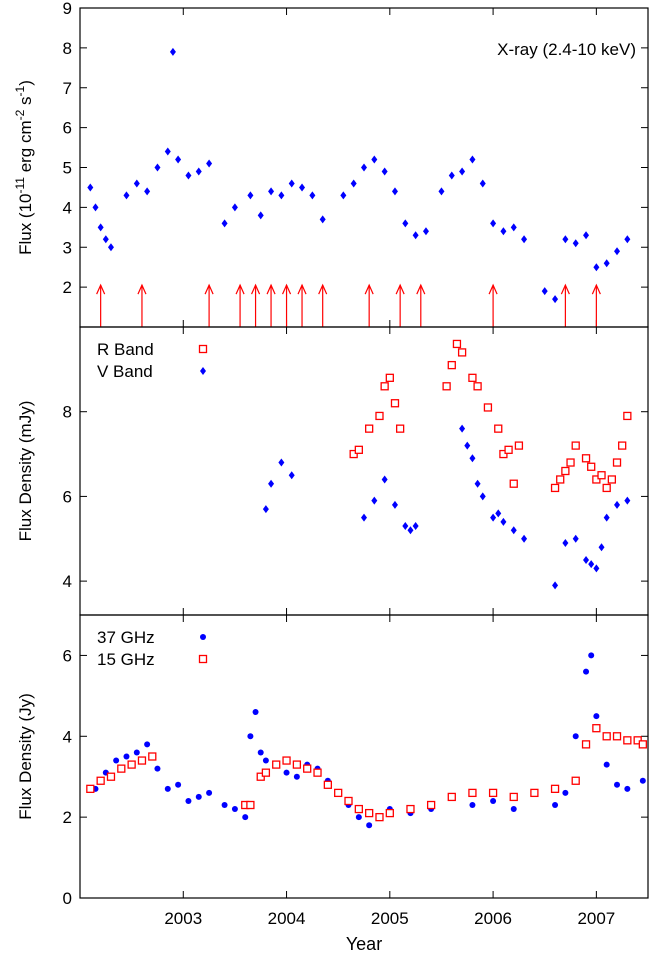  Describe the element at coordinates (67, 898) in the screenshot. I see `ytick-label: 0` at that location.